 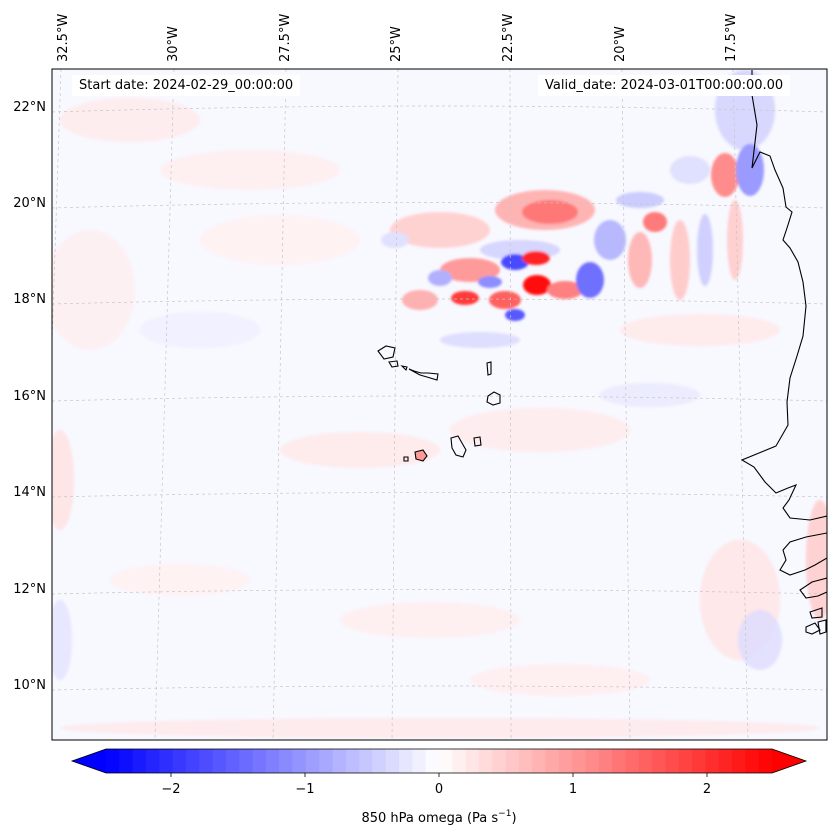 What do you see at coordinates (439, 775) in the screenshot?
I see `colorbar-ticks` at bounding box center [439, 775].